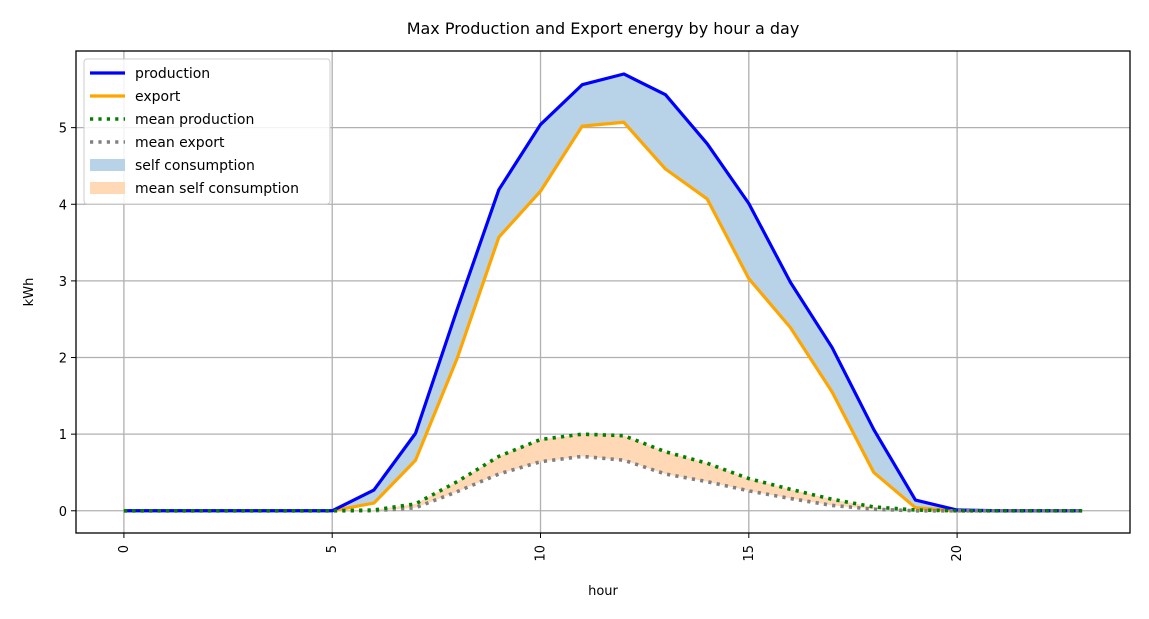 The width and height of the screenshot is (1149, 619). What do you see at coordinates (957, 553) in the screenshot?
I see `x-tick-label: 20` at bounding box center [957, 553].